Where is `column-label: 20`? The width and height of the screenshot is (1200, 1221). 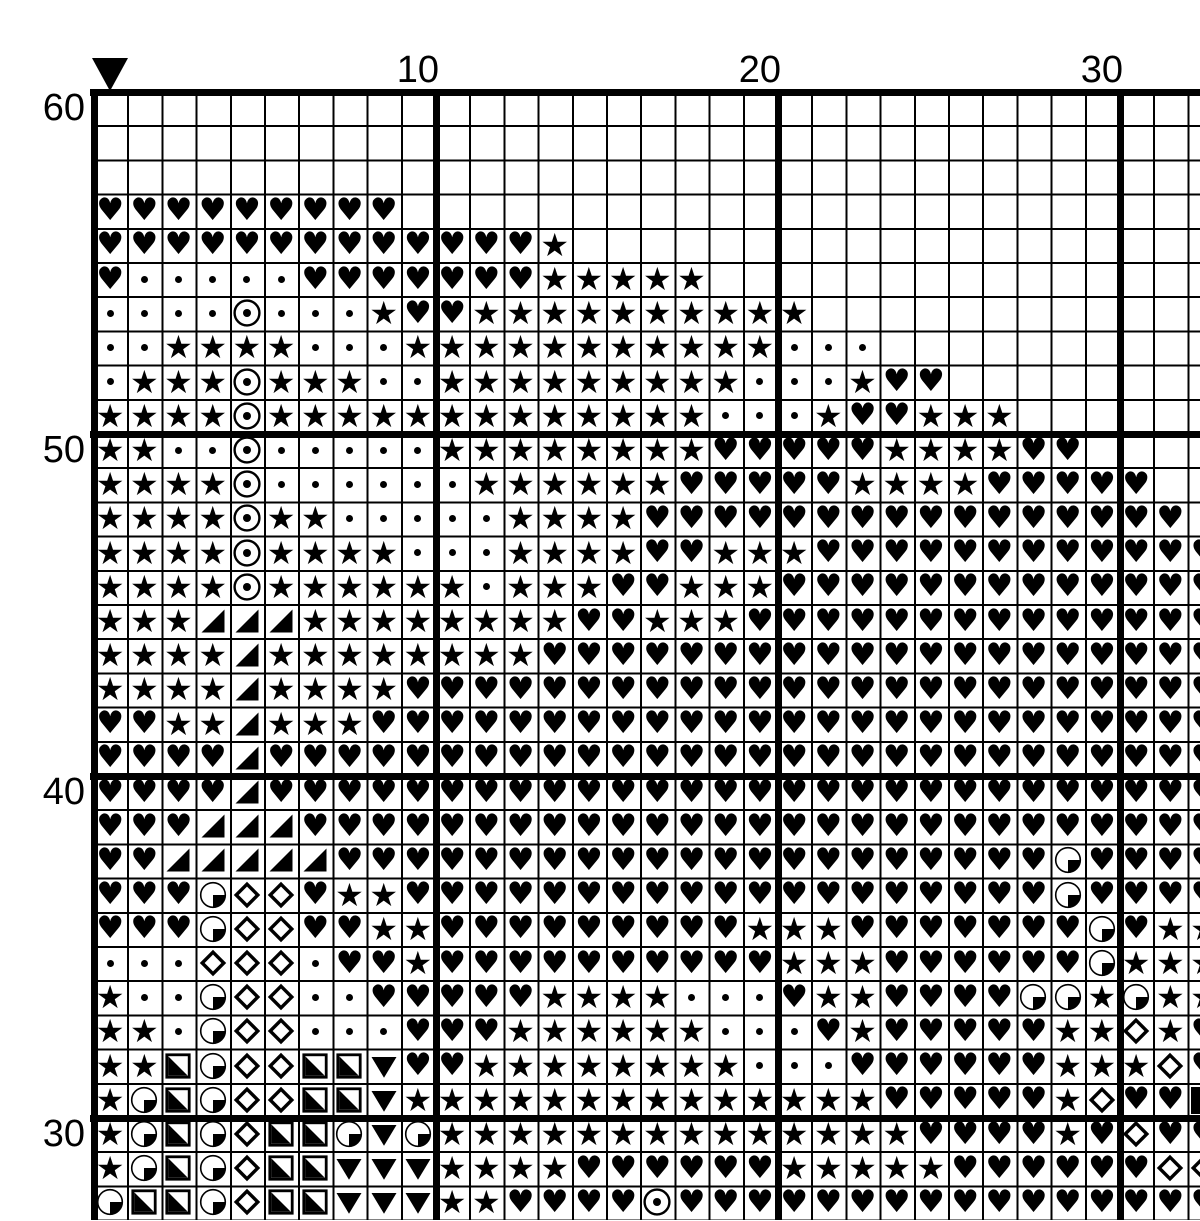
column-label: 20 is located at coordinates (760, 70).